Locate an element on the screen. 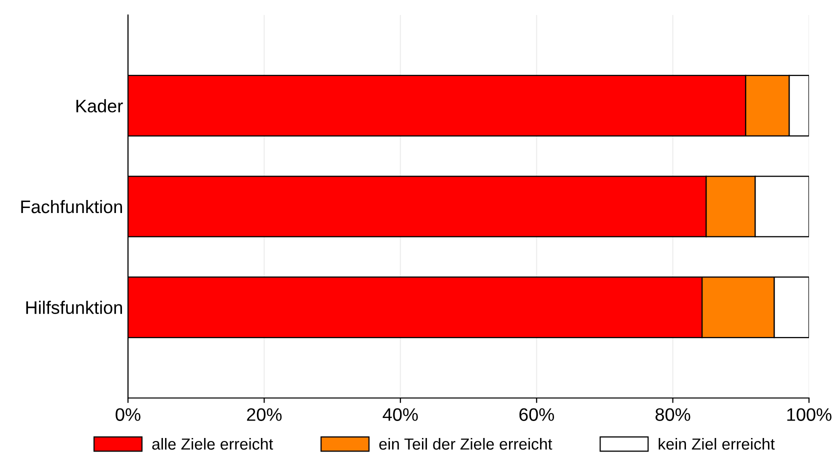 Image resolution: width=837 pixels, height=463 pixels. y-tick-label: Fachfunktion is located at coordinates (71, 207).